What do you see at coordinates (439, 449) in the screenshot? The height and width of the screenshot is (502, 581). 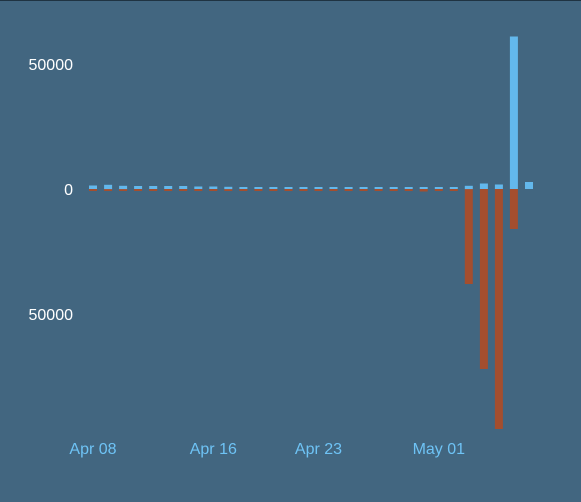 I see `x-tick-label: May 01` at bounding box center [439, 449].